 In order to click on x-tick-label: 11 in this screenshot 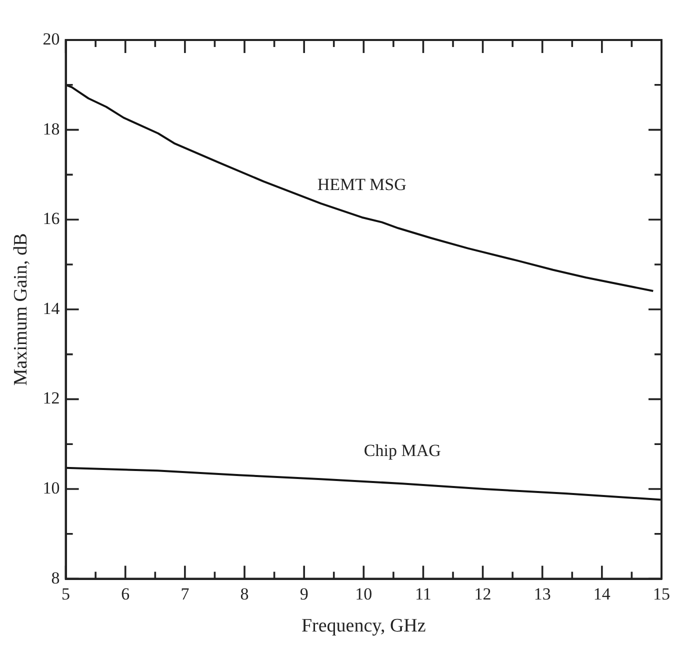, I will do `click(423, 594)`.